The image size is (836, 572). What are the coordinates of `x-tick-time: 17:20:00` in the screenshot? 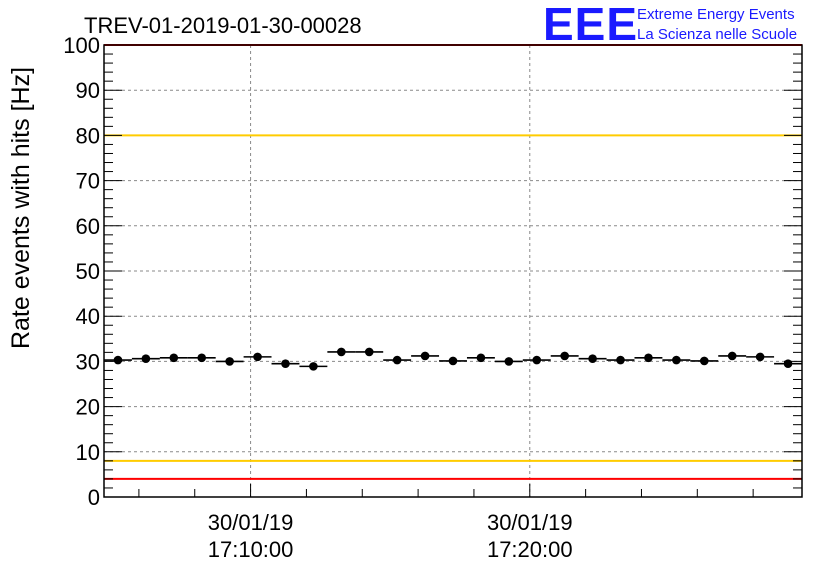 It's located at (530, 549).